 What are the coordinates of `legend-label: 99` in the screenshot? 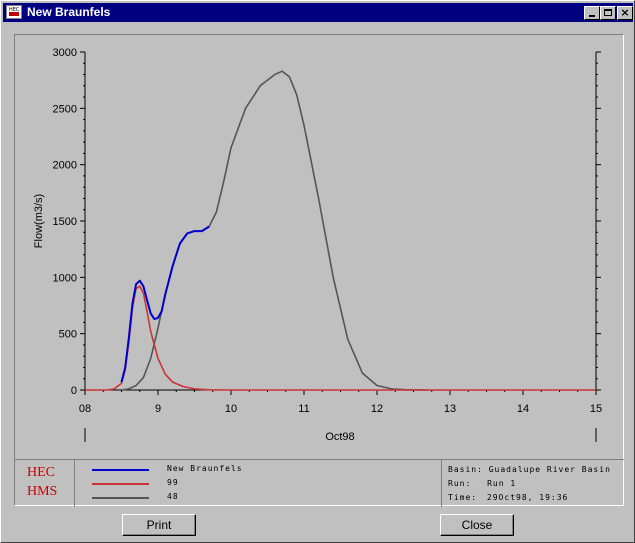 It's located at (173, 482).